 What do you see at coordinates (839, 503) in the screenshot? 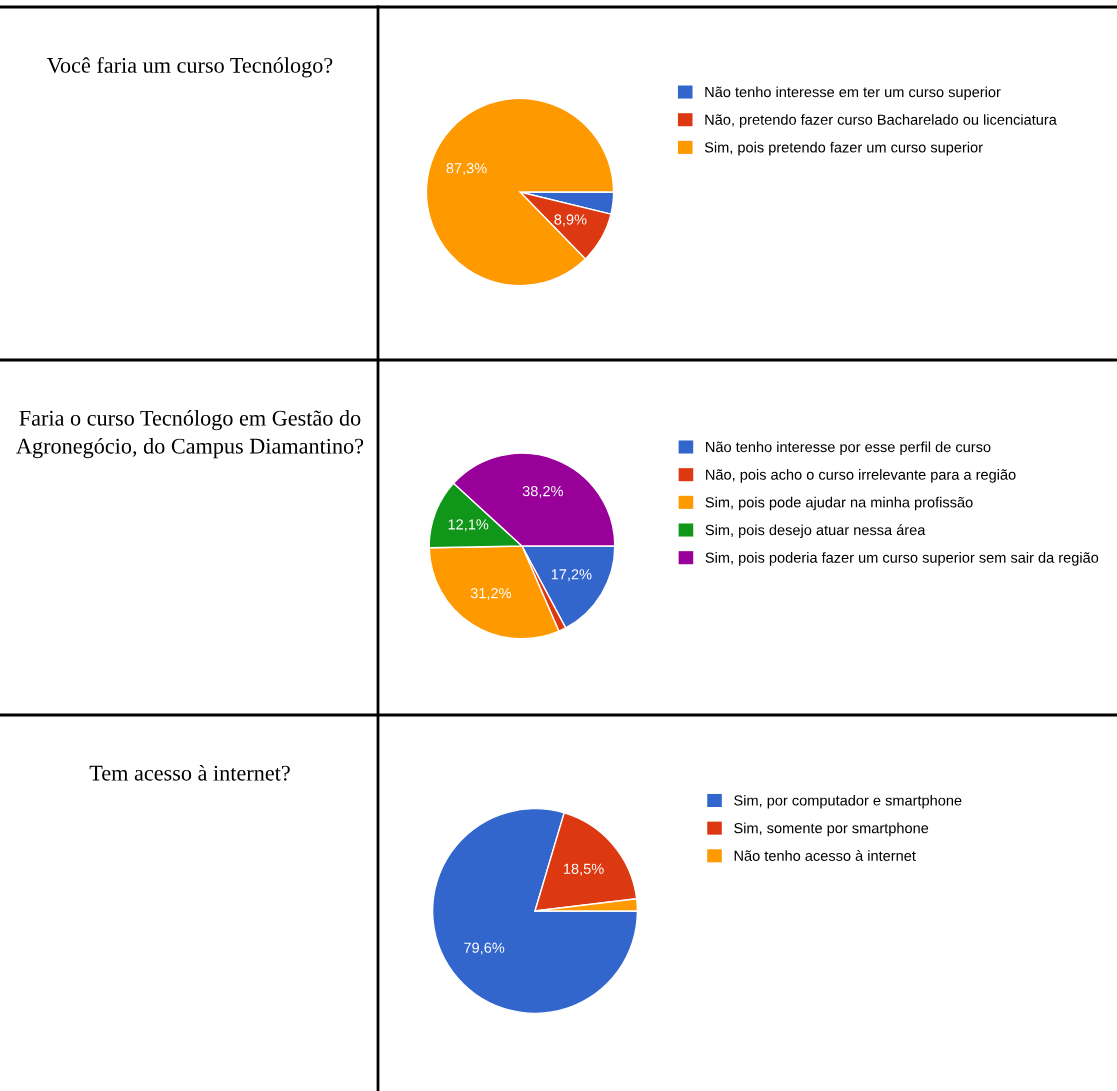
I see `legend-label: Sim, pois pode ajudar na minha profissão` at bounding box center [839, 503].